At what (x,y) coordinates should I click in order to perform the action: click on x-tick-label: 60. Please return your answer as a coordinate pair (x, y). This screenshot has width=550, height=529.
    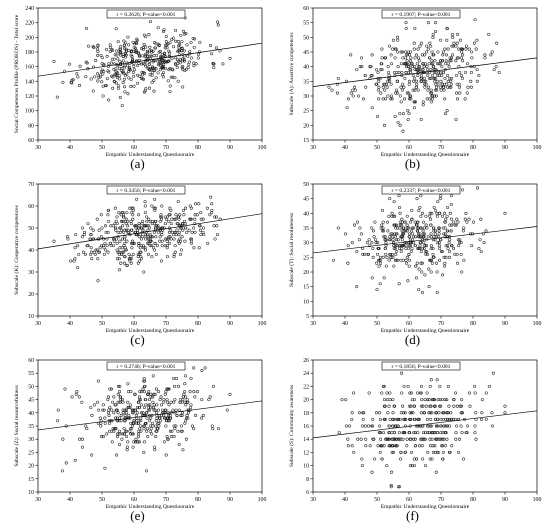
    Looking at the image, I should click on (134, 500).